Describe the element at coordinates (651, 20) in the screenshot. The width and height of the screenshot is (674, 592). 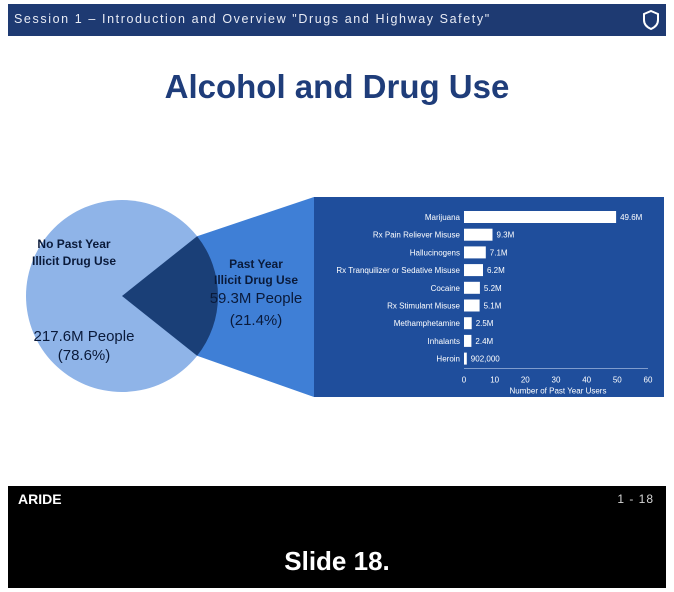
I see `shield-icon` at that location.